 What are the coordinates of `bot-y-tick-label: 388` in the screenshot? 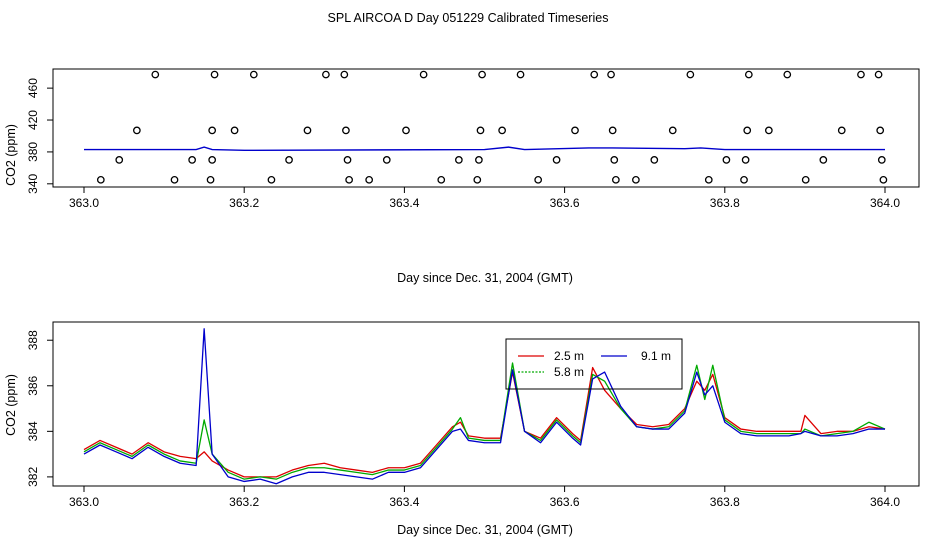 It's located at (33, 340).